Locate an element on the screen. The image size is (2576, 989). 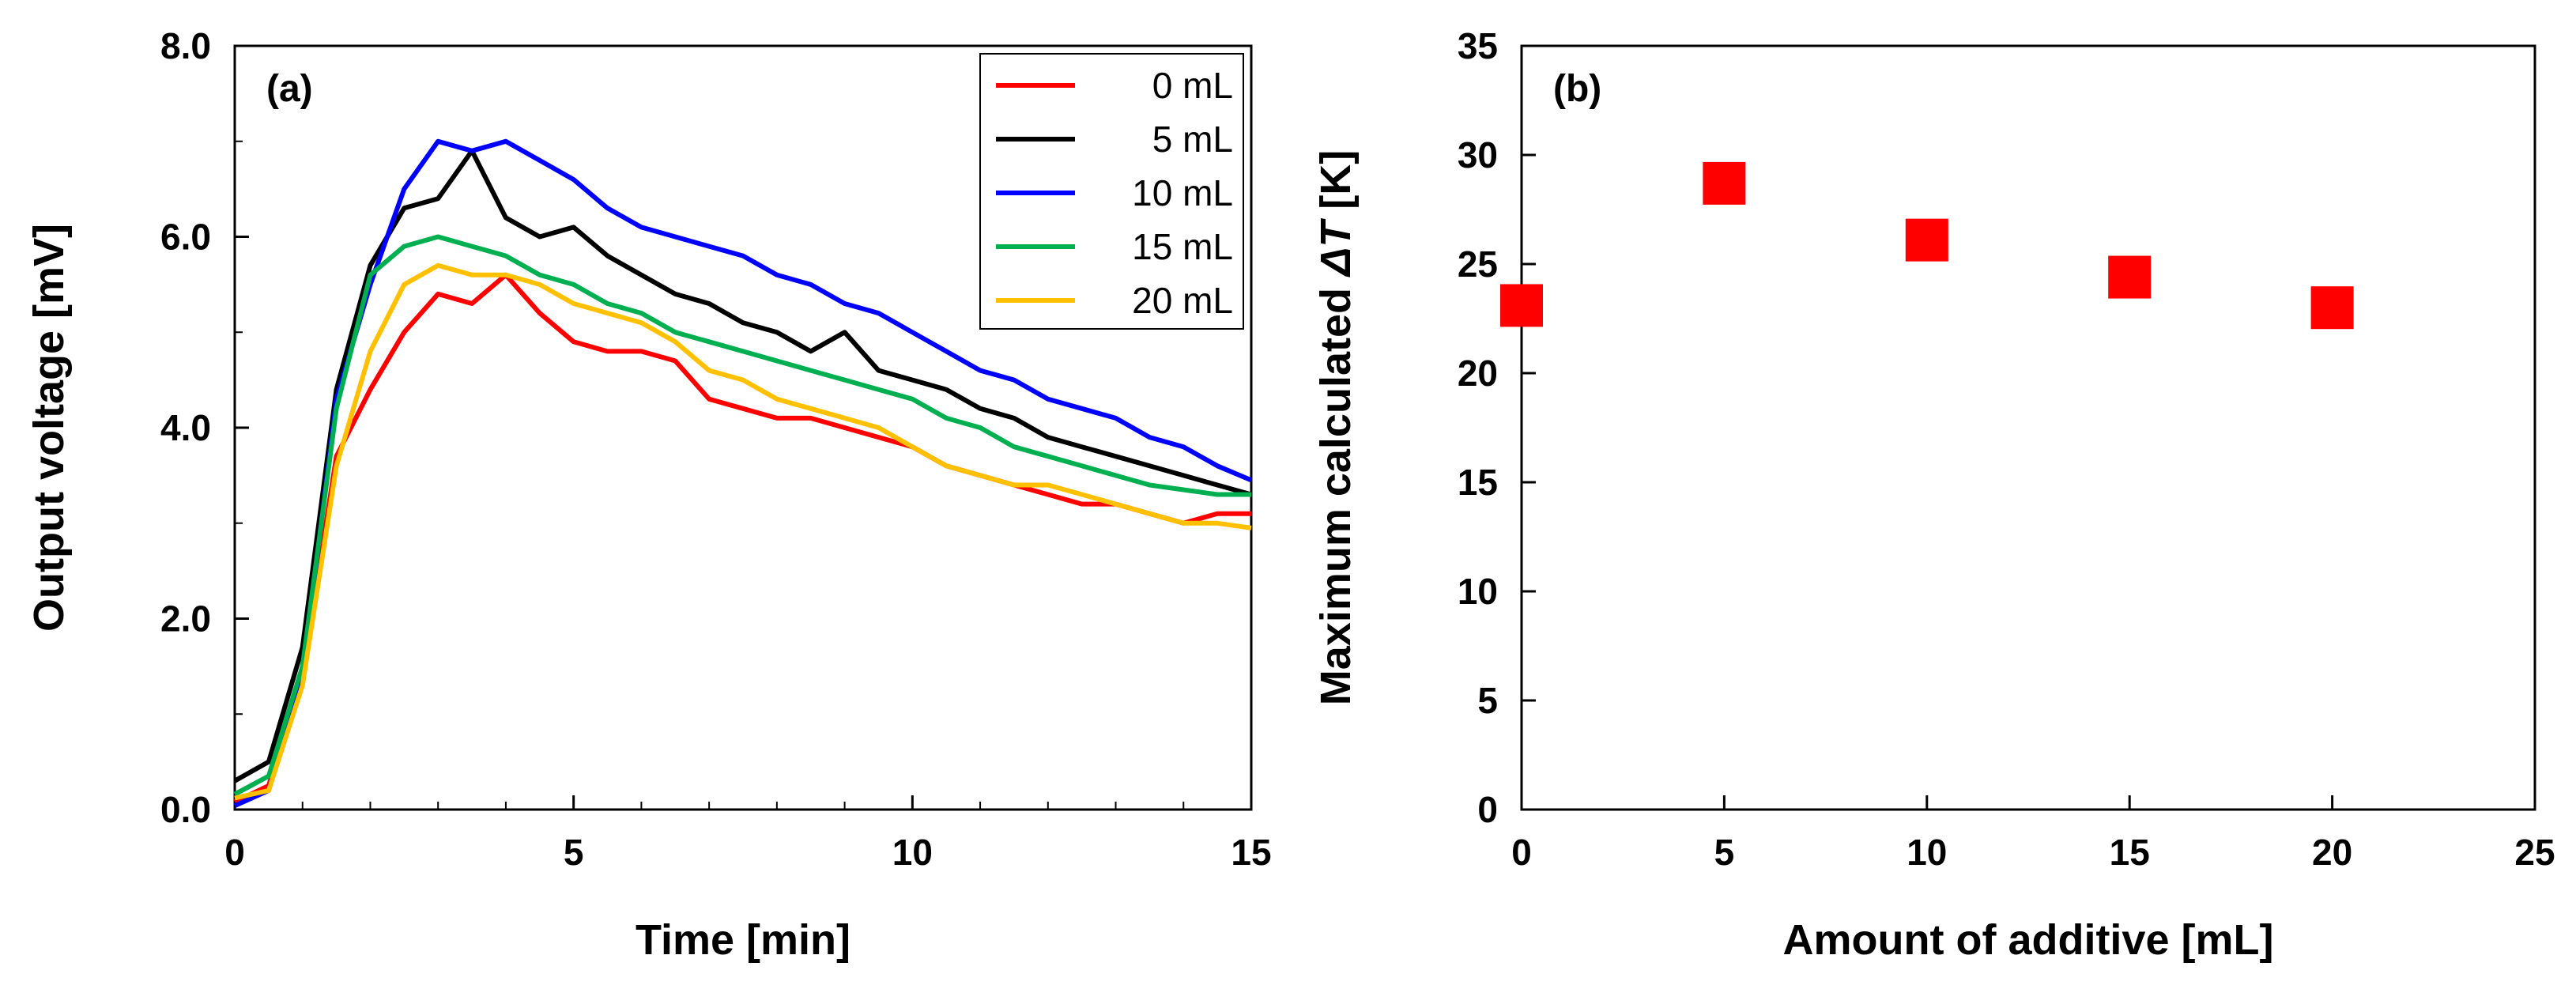
panel-b-x-tick-label: 5 is located at coordinates (1724, 852).